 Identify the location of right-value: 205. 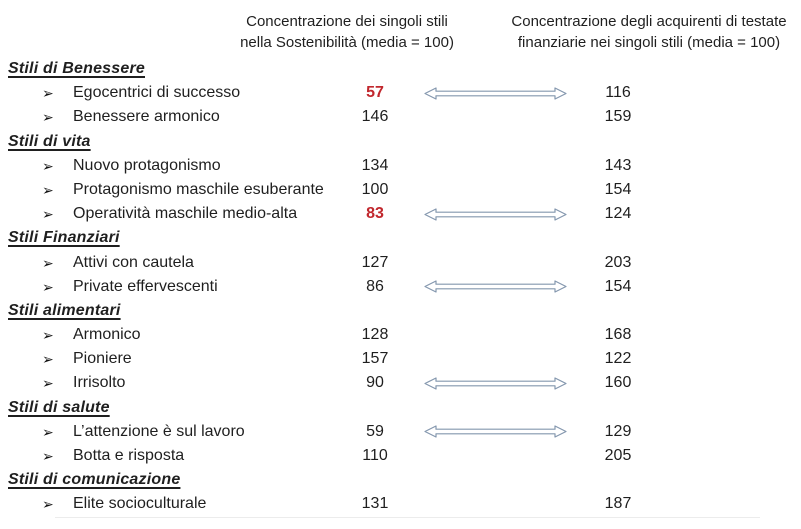
(618, 455).